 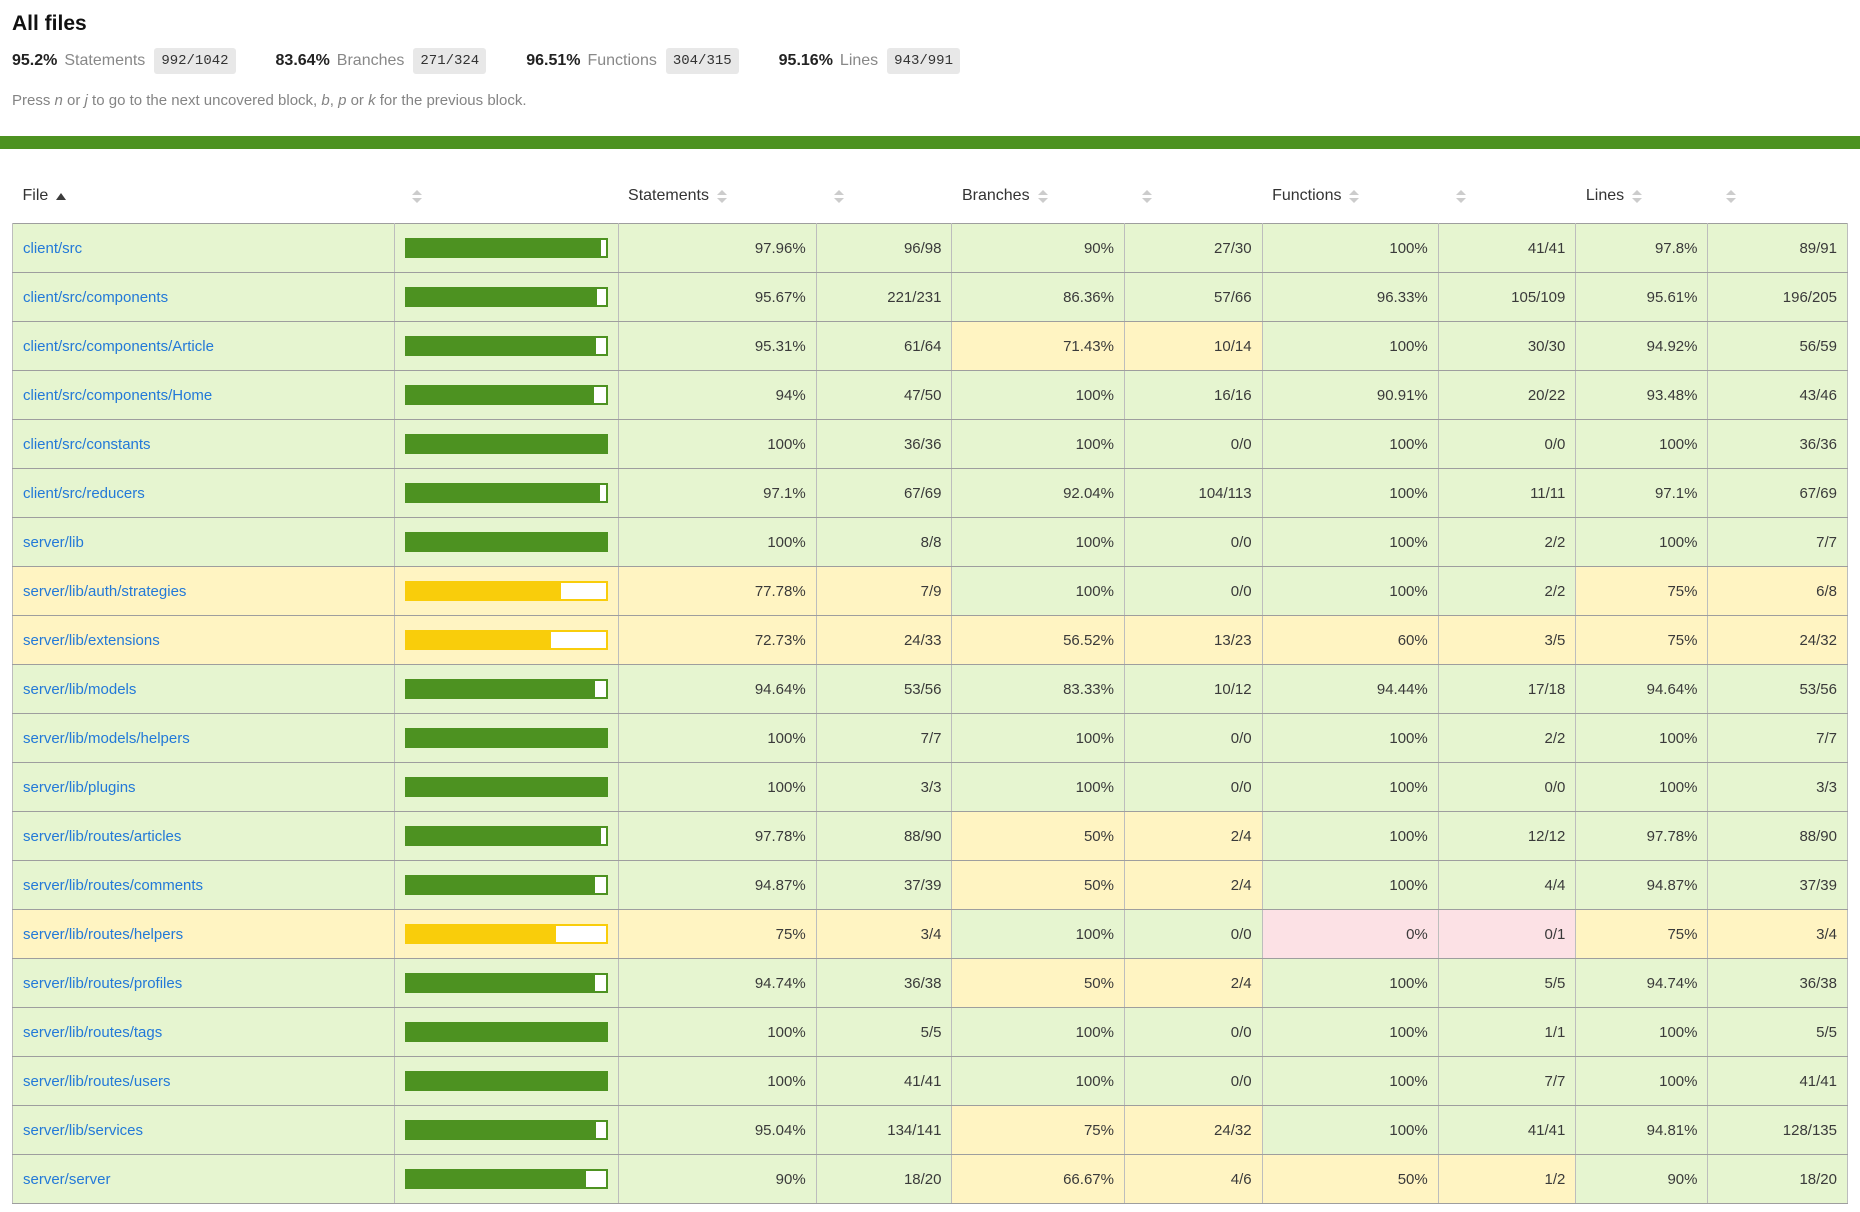 What do you see at coordinates (203, 983) in the screenshot?
I see `file-cell: server/lib/routes/profiles` at bounding box center [203, 983].